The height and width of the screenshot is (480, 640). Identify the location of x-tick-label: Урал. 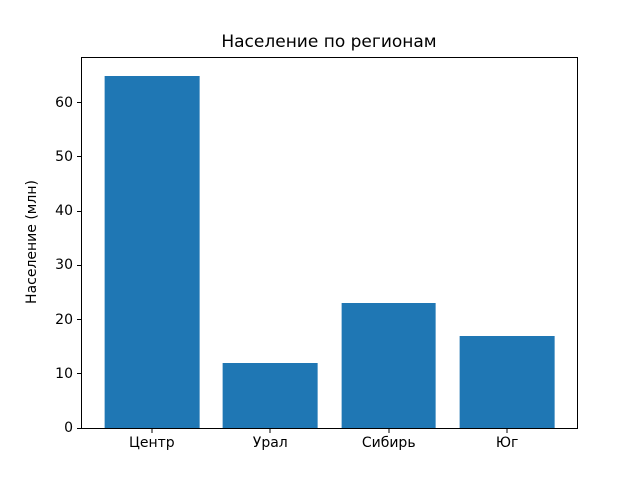
(270, 443).